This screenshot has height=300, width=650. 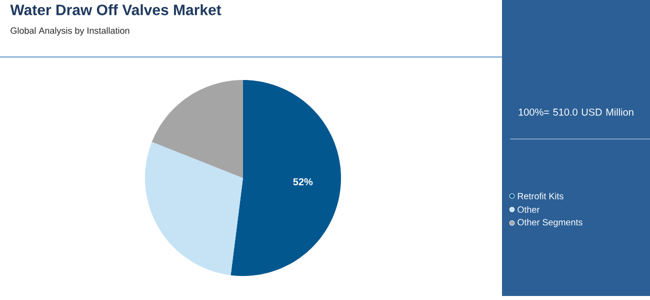 What do you see at coordinates (70, 31) in the screenshot?
I see `text: Global Analysis by Installation` at bounding box center [70, 31].